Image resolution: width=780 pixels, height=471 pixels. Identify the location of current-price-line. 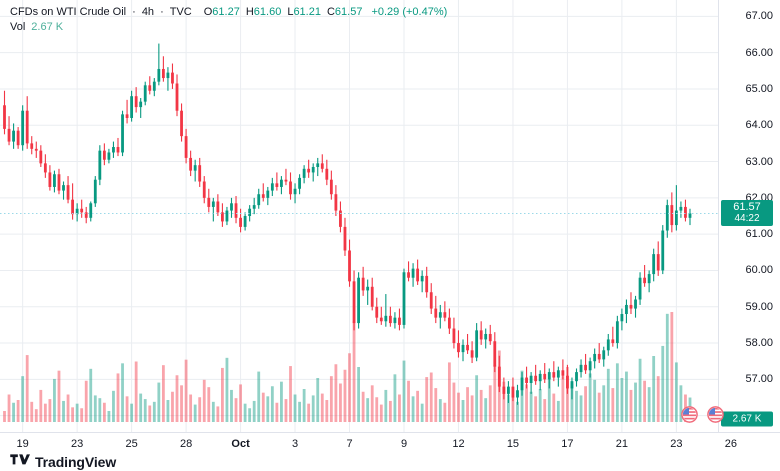
(359, 213).